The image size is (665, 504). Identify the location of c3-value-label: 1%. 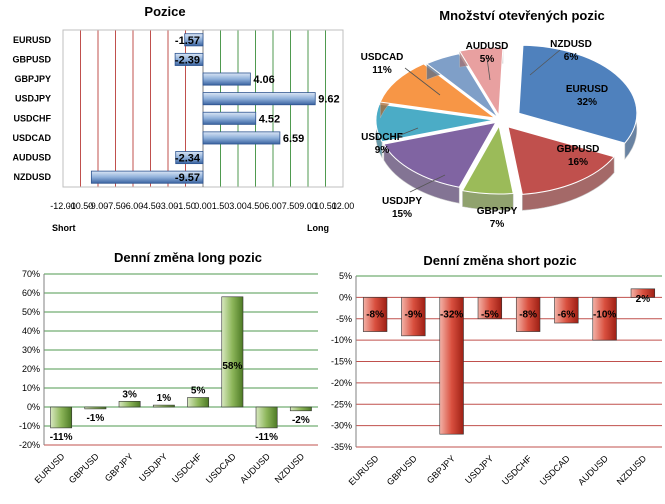
(164, 398).